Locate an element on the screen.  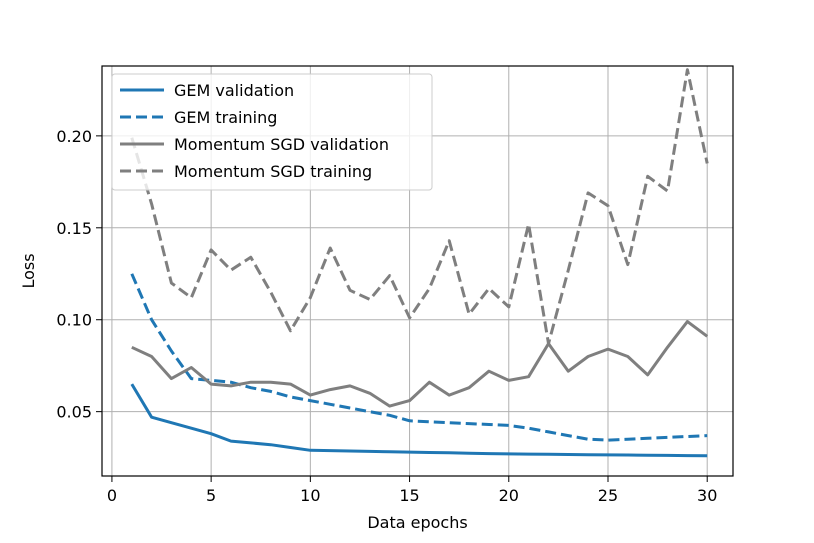
y-tick-label: 0.10 is located at coordinates (74, 320).